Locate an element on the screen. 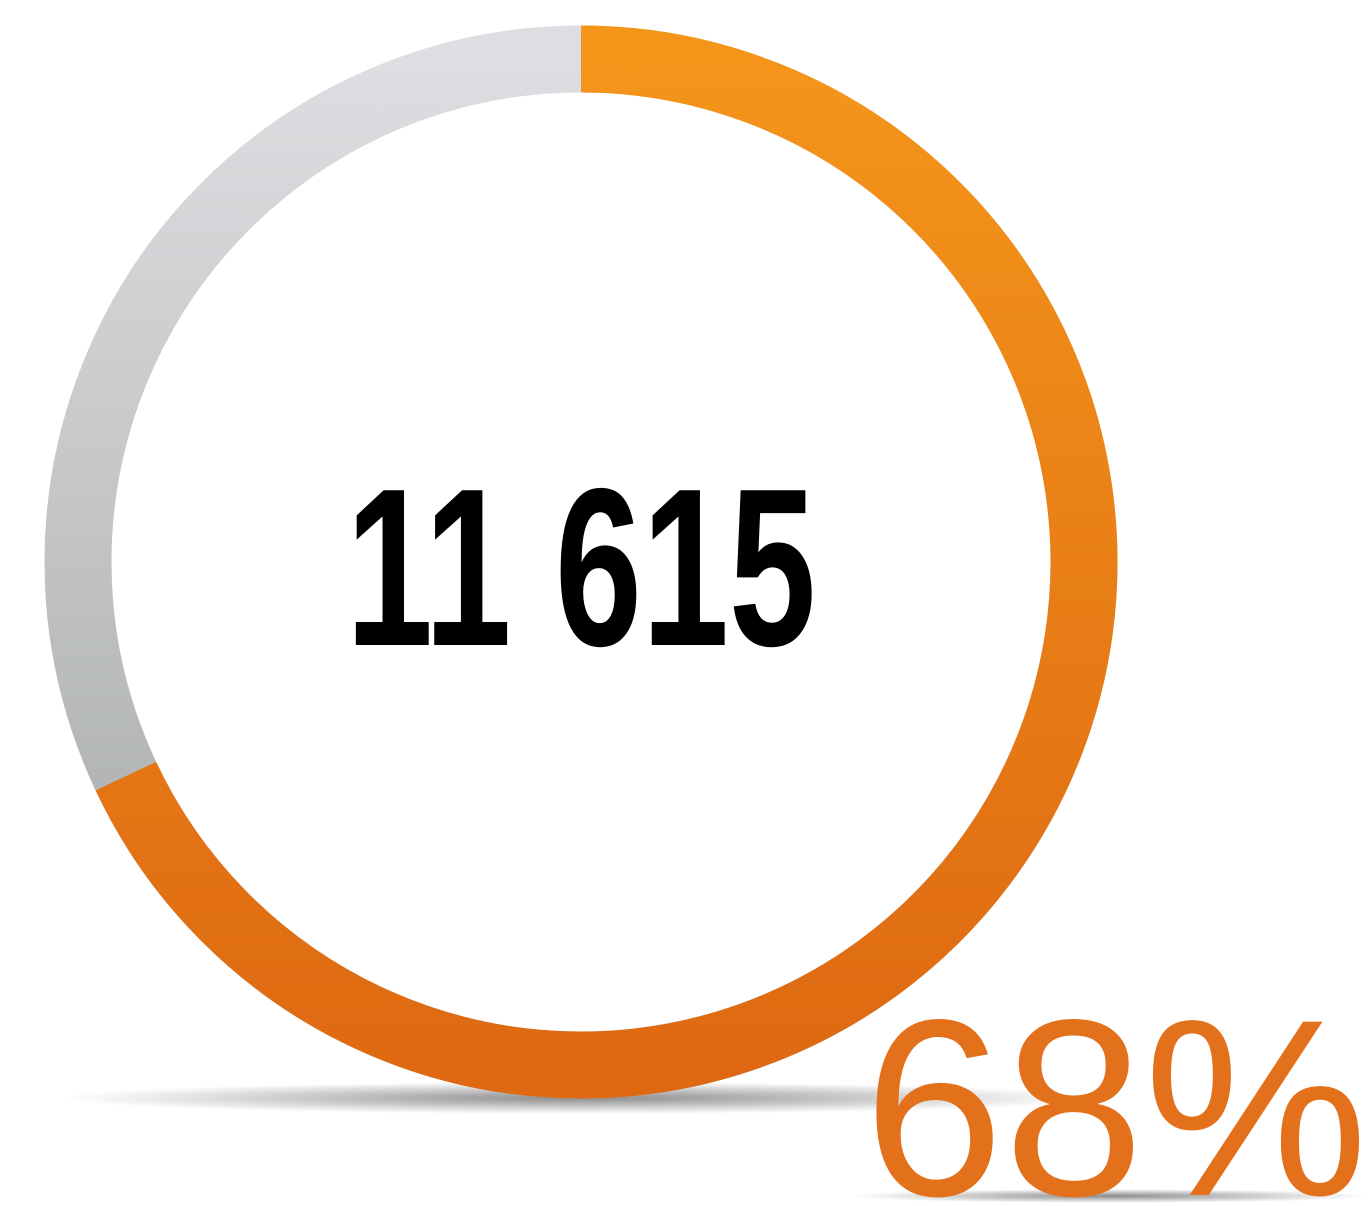 This screenshot has width=1372, height=1206. label-shadow is located at coordinates (1110, 1196).